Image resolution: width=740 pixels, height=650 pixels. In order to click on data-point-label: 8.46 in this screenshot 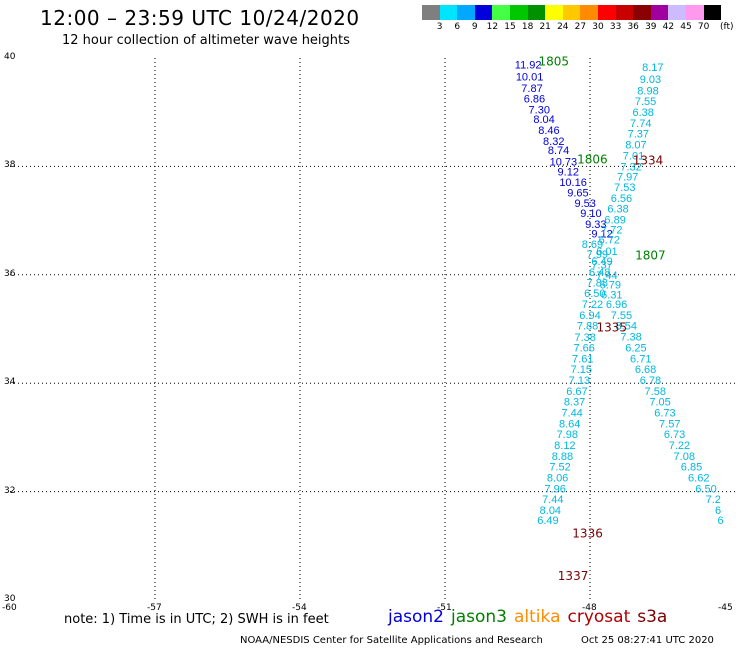, I will do `click(548, 131)`.